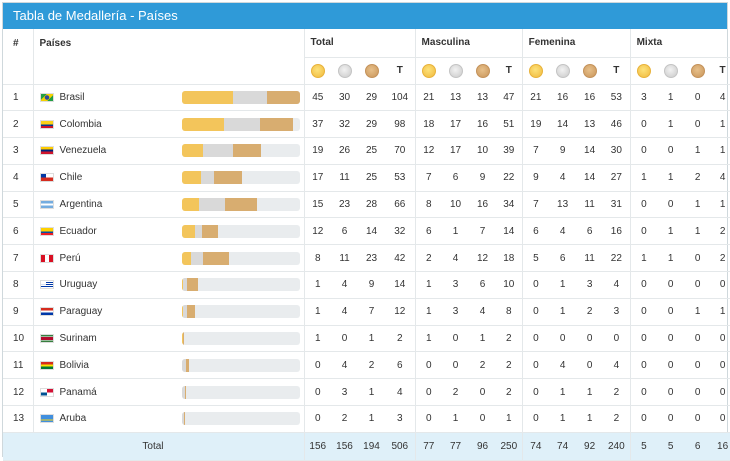 The width and height of the screenshot is (730, 461). Describe the element at coordinates (720, 205) in the screenshot. I see `mixta-t-cell: 1` at that location.